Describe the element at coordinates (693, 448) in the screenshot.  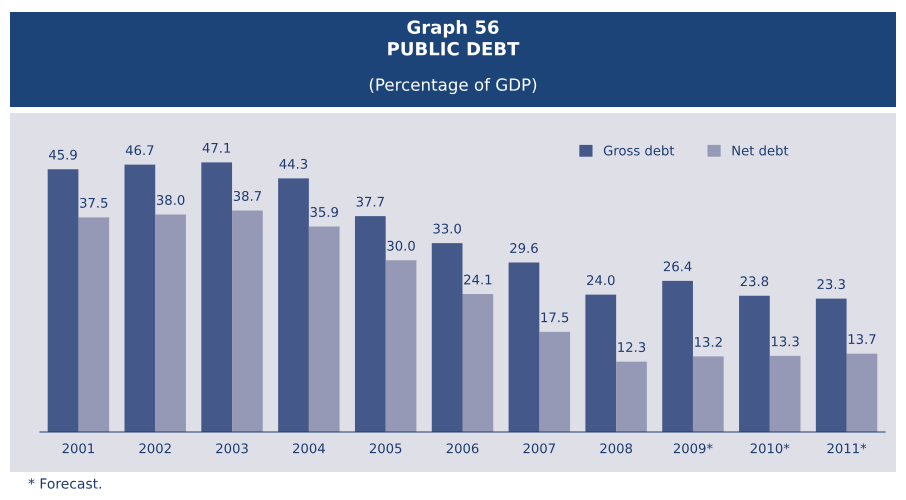
I see `x-tick-label: 2009*` at that location.